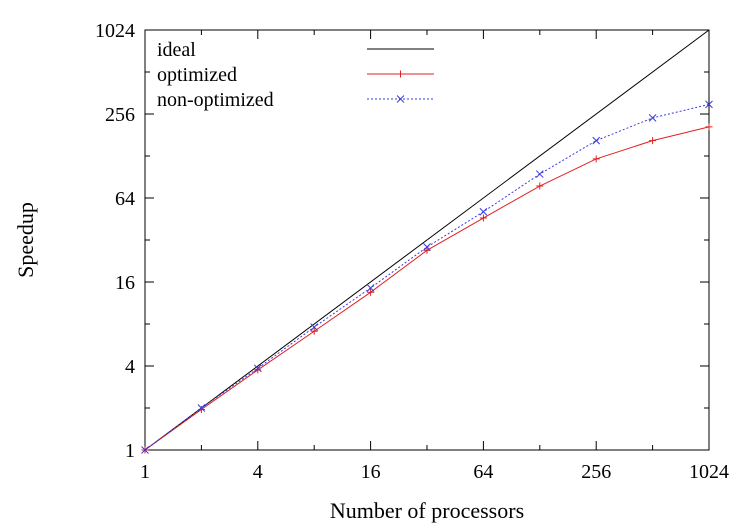  Describe the element at coordinates (596, 472) in the screenshot. I see `x-tick-label: 256` at that location.